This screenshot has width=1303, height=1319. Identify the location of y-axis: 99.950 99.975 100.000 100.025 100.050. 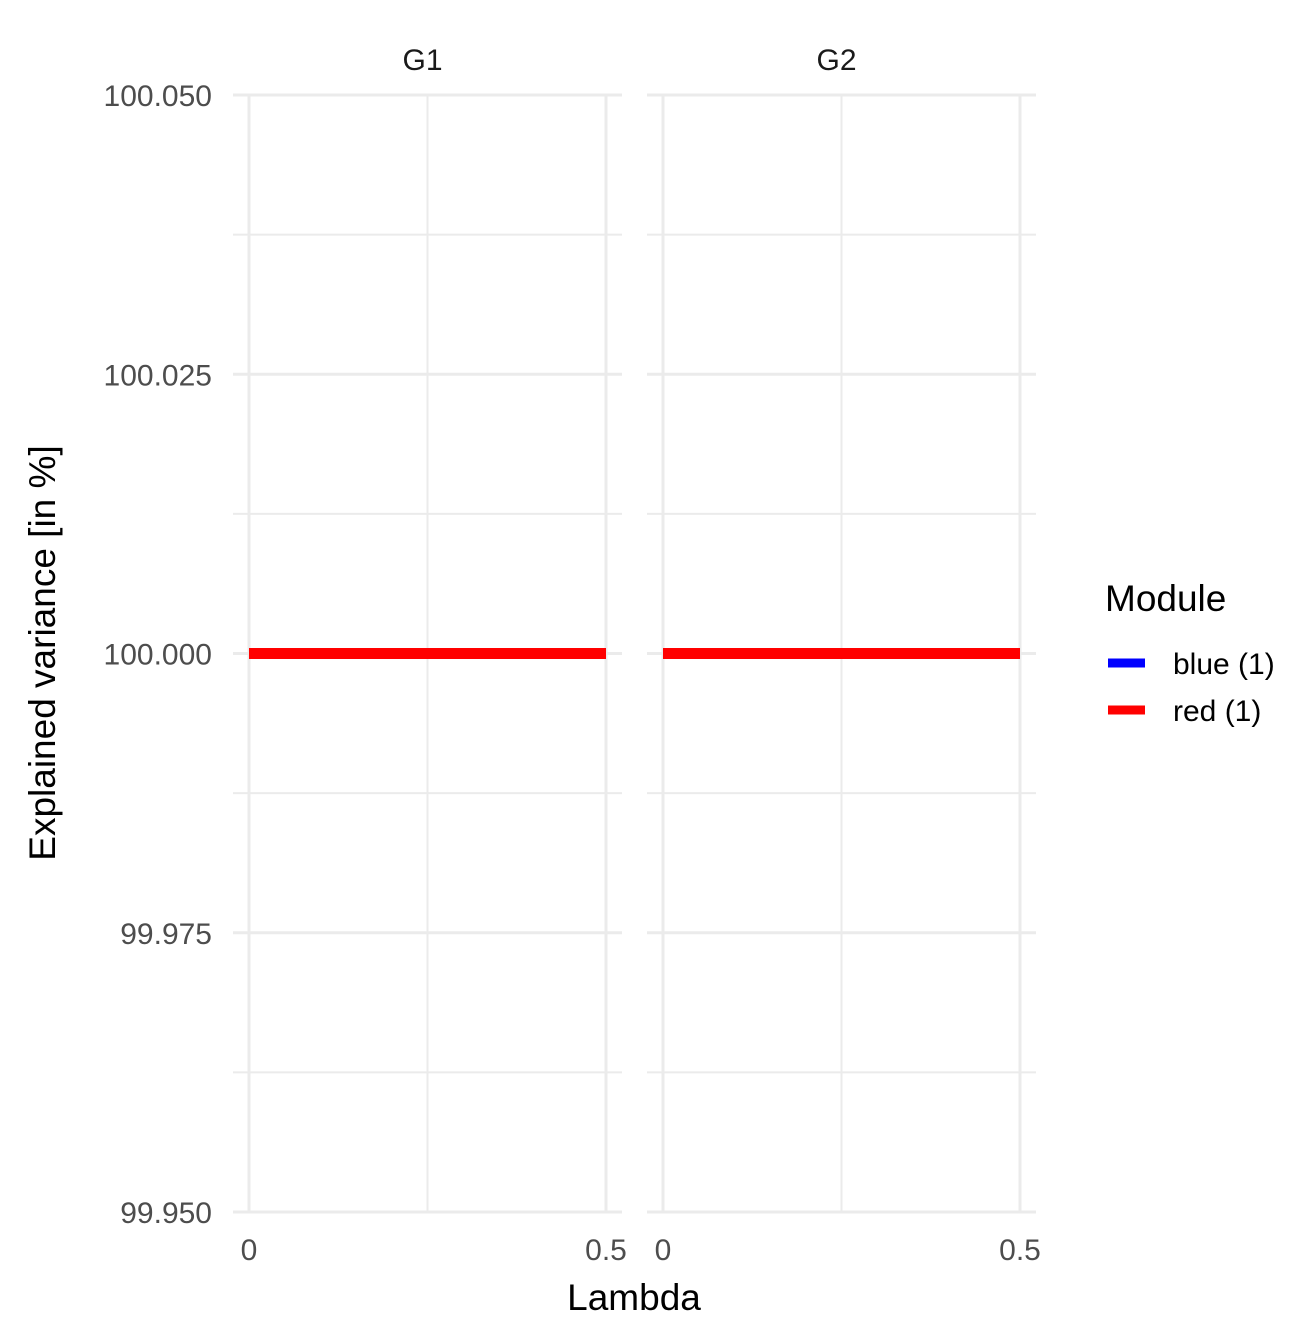
(158, 655).